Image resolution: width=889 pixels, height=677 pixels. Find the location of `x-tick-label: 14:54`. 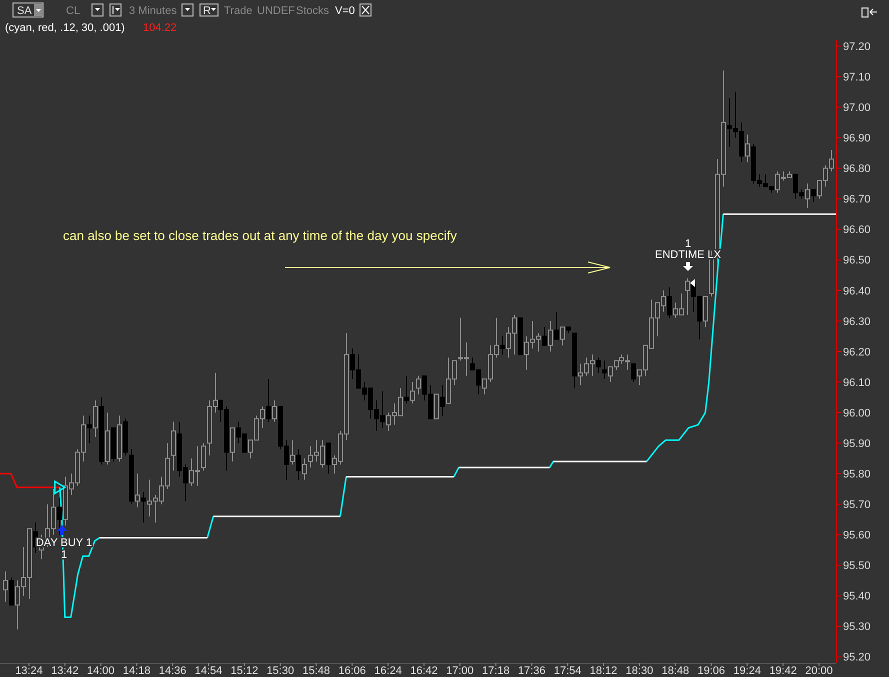

x-tick-label: 14:54 is located at coordinates (208, 671).